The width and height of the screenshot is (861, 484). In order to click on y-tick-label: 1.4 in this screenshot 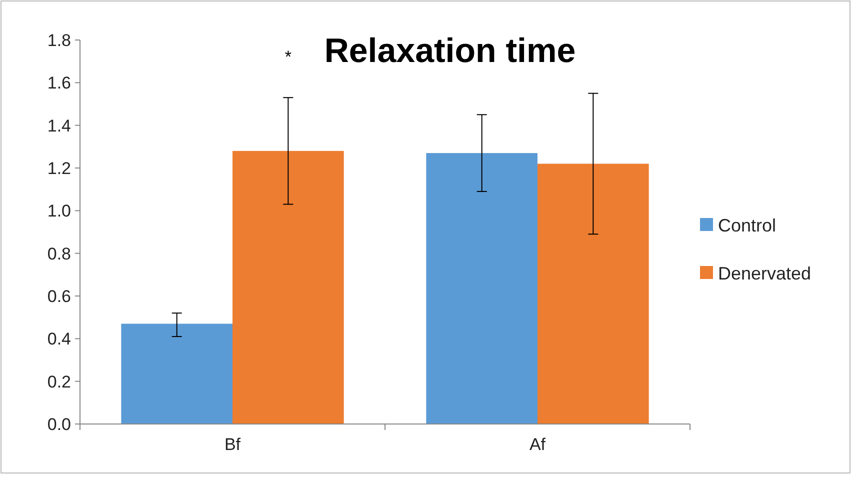, I will do `click(59, 126)`.